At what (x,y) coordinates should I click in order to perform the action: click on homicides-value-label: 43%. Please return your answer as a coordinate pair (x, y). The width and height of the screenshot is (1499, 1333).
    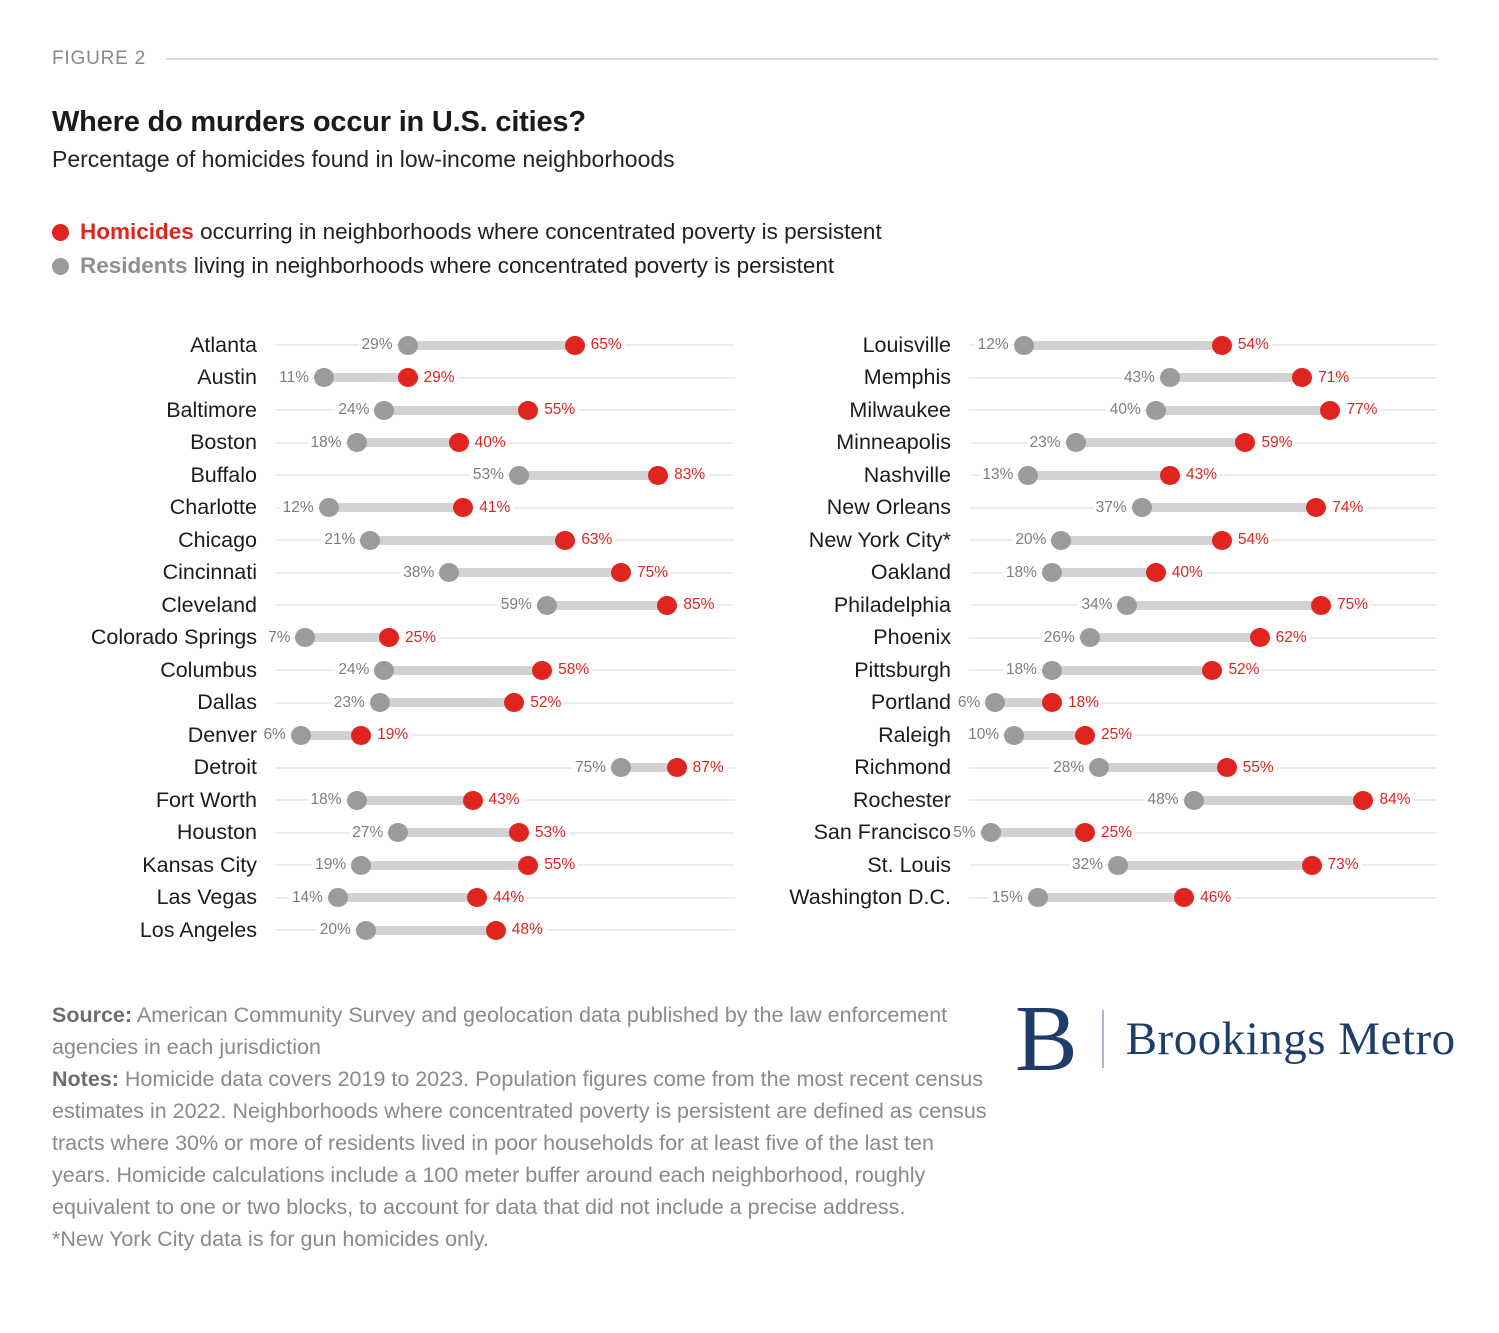
    Looking at the image, I should click on (504, 800).